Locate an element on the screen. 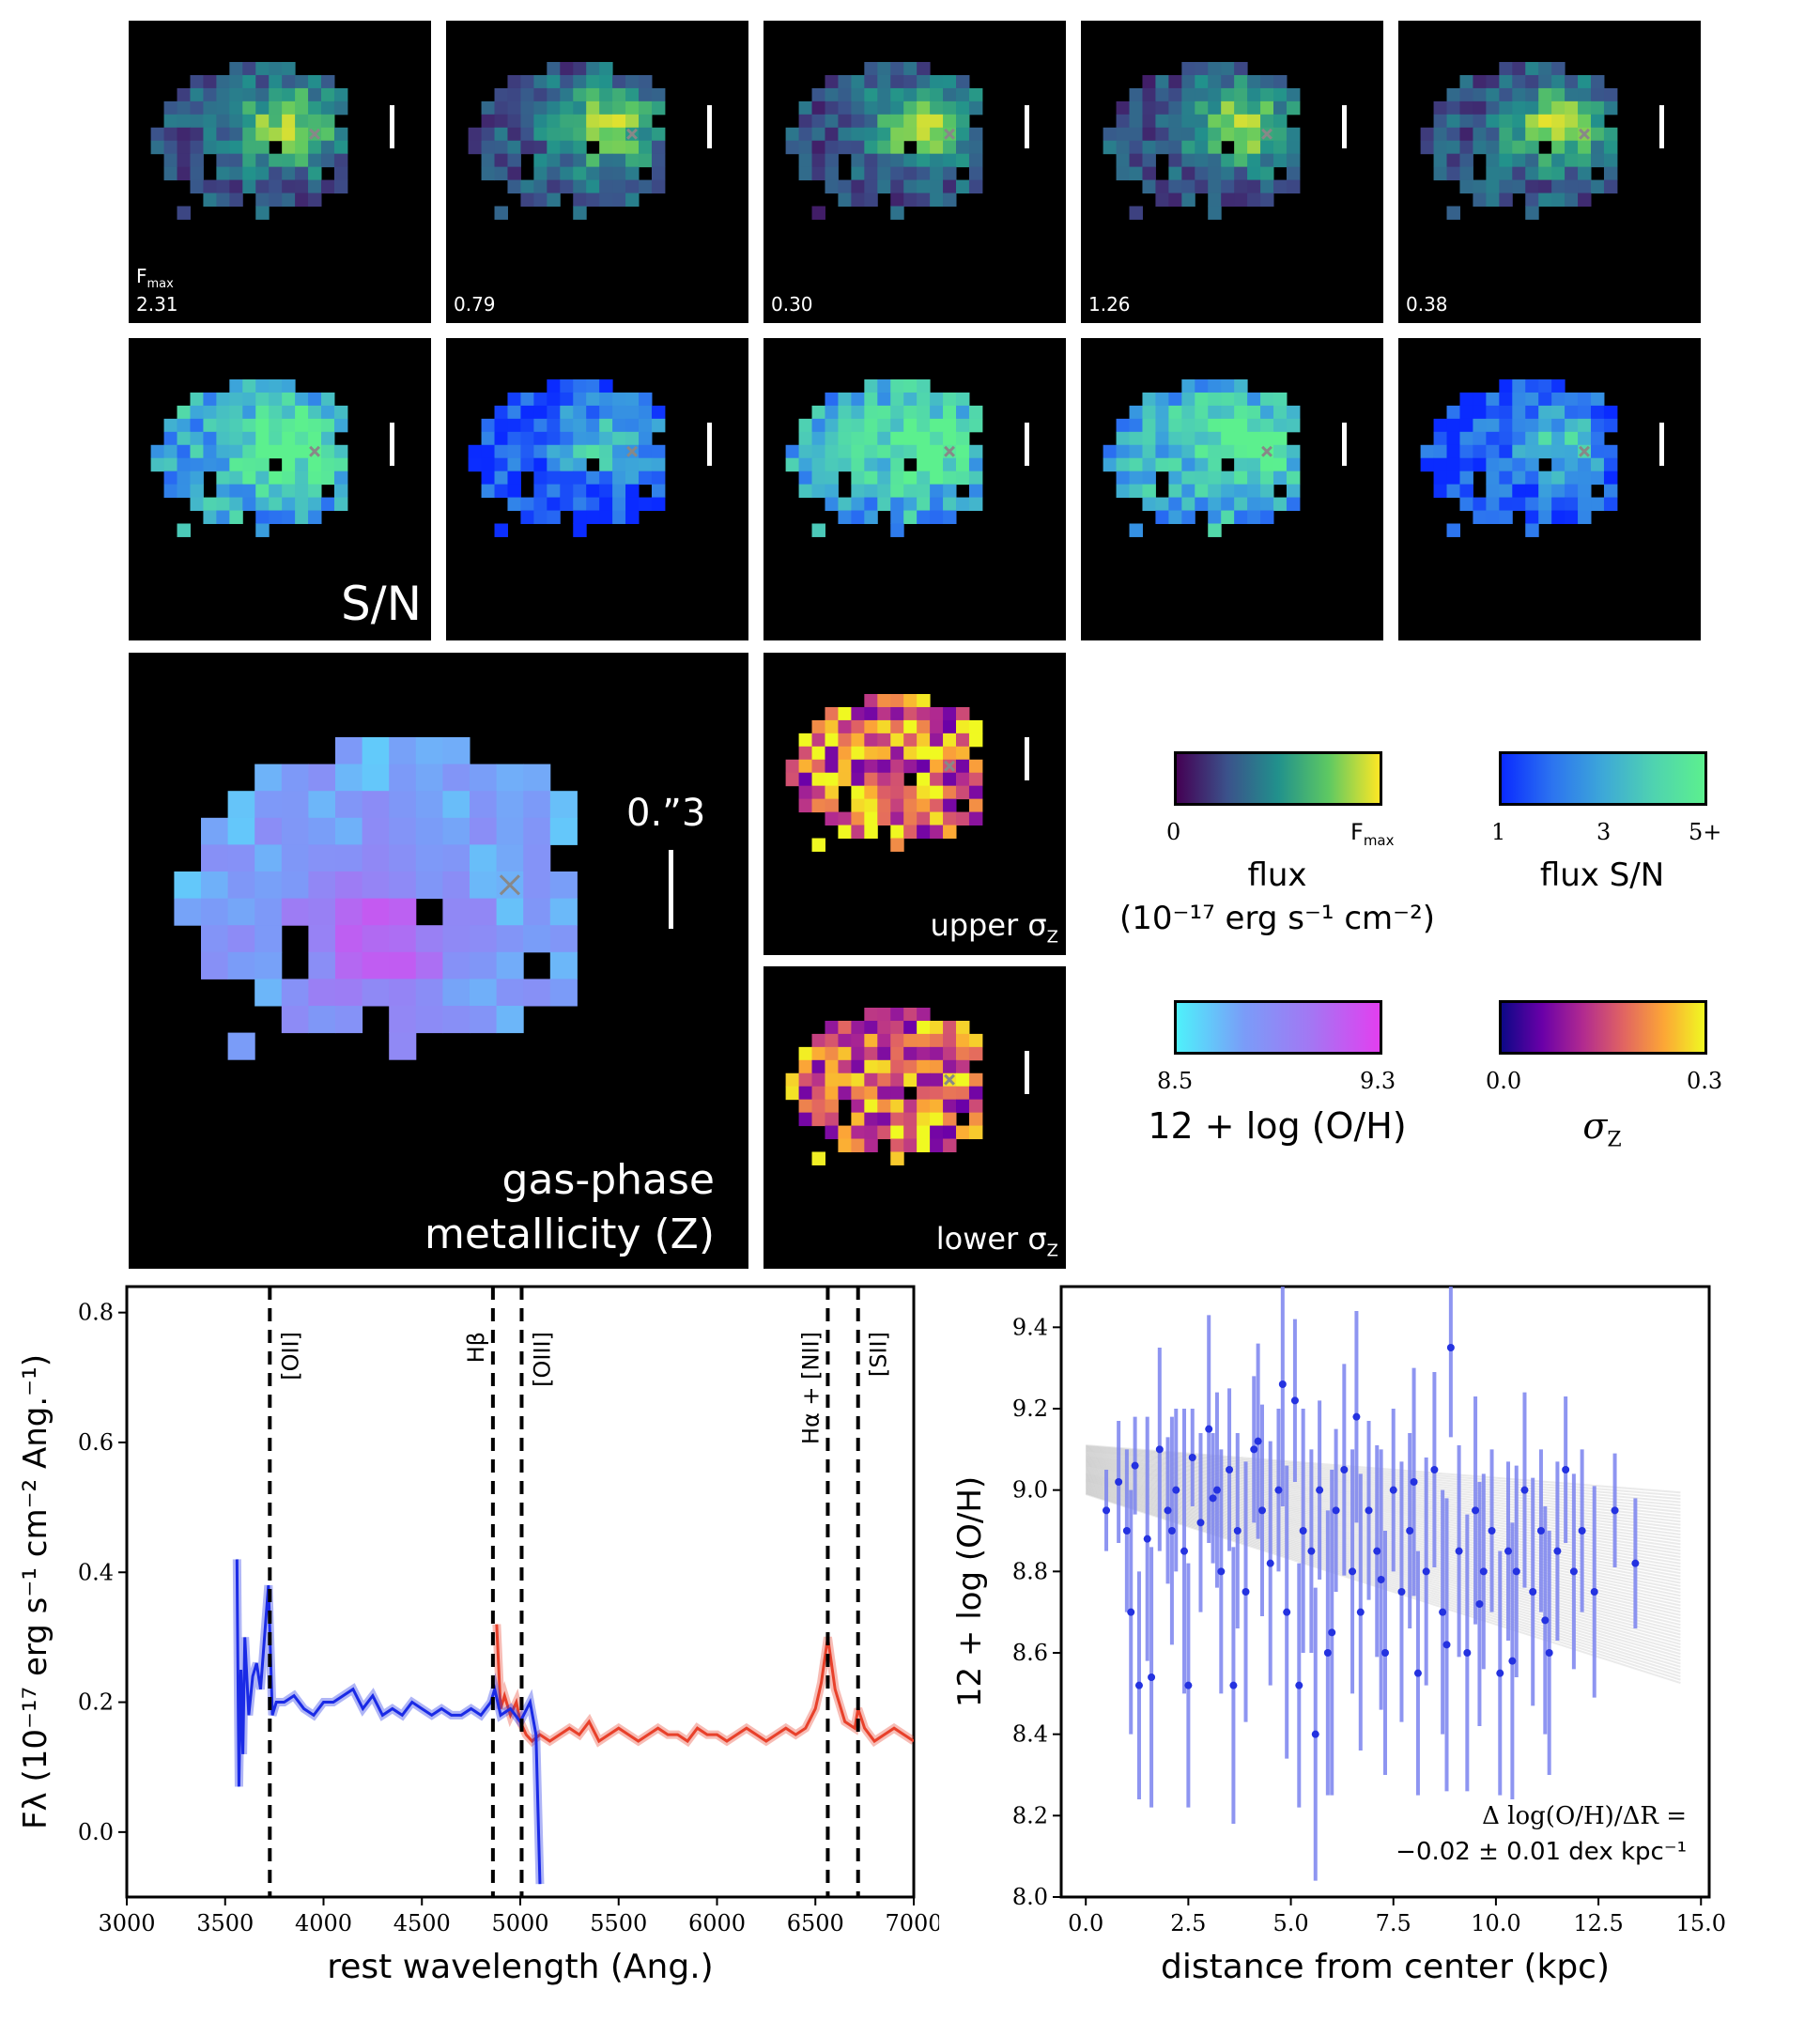 The image size is (1820, 2036). y-tick-label: 9.0 is located at coordinates (1030, 1491).